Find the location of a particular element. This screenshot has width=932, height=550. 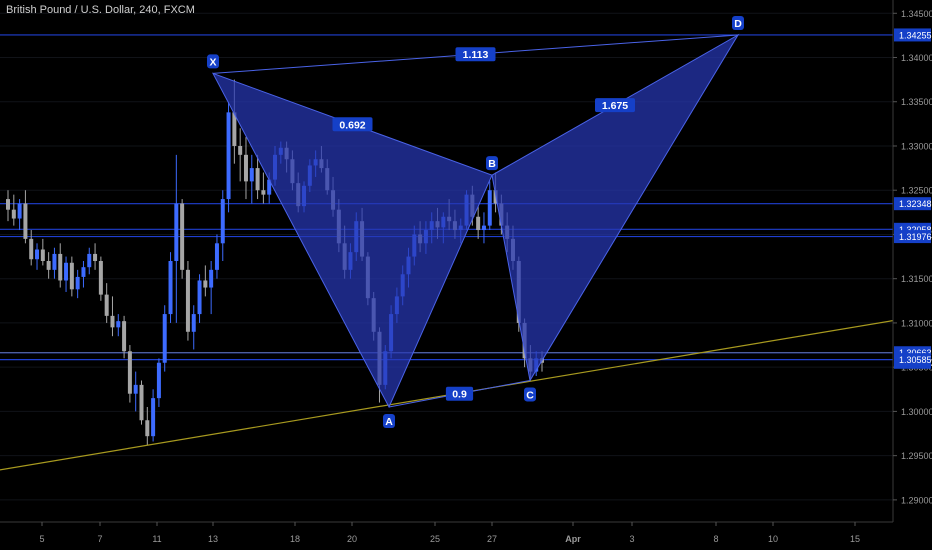

point-label-text: B is located at coordinates (492, 164).